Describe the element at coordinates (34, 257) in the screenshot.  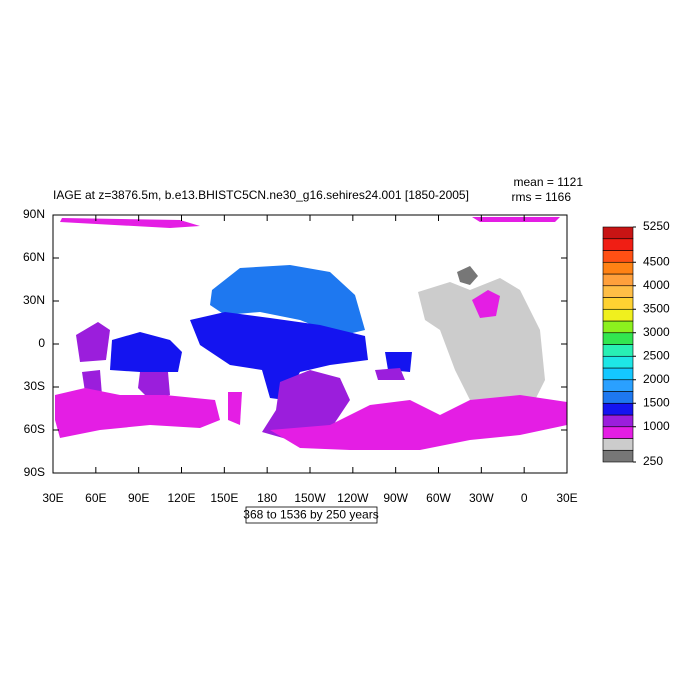
I see `y-tick-label: 60N` at that location.